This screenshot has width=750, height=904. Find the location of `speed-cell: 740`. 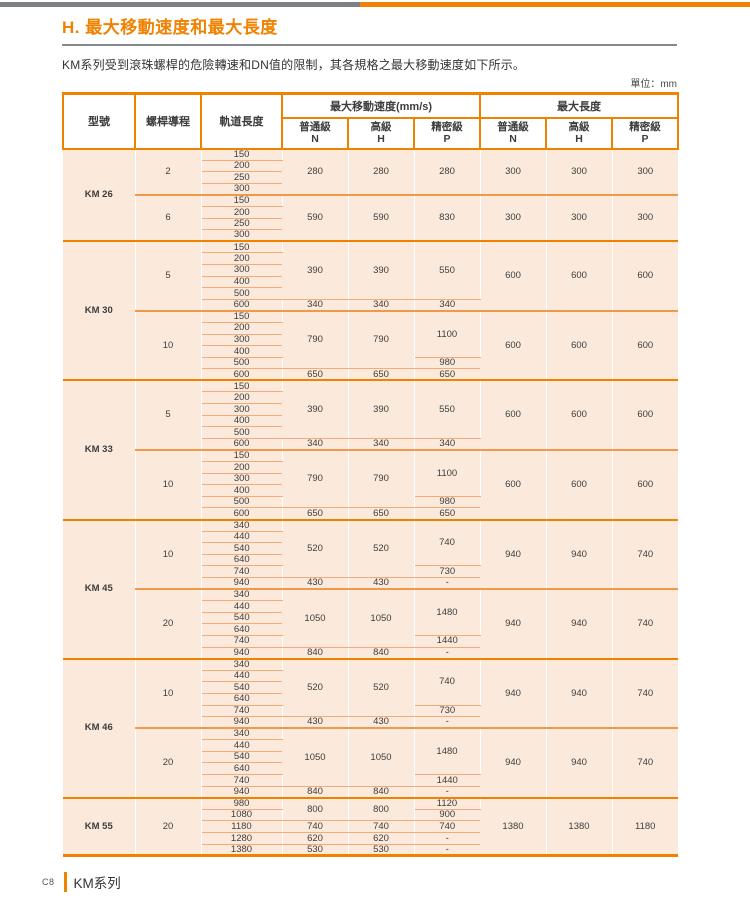

speed-cell: 740 is located at coordinates (381, 827).